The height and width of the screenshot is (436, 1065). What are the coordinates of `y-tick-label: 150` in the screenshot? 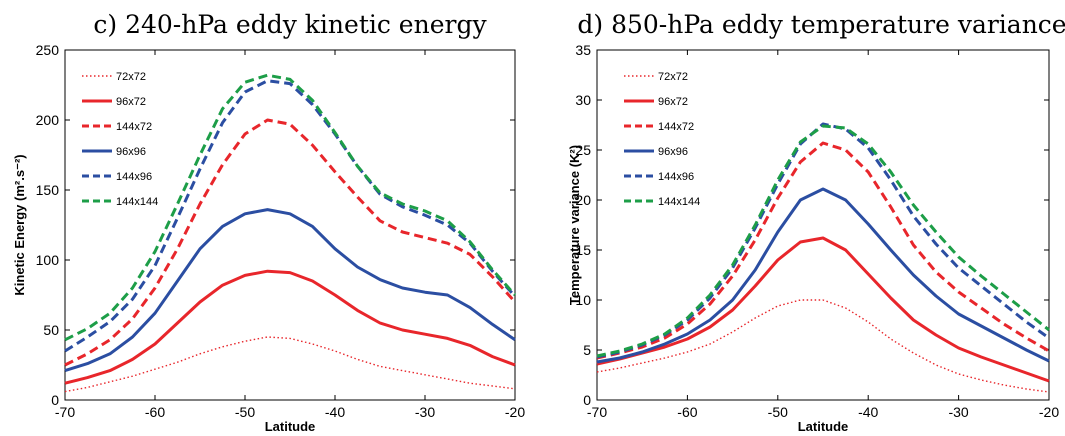 It's located at (48, 190).